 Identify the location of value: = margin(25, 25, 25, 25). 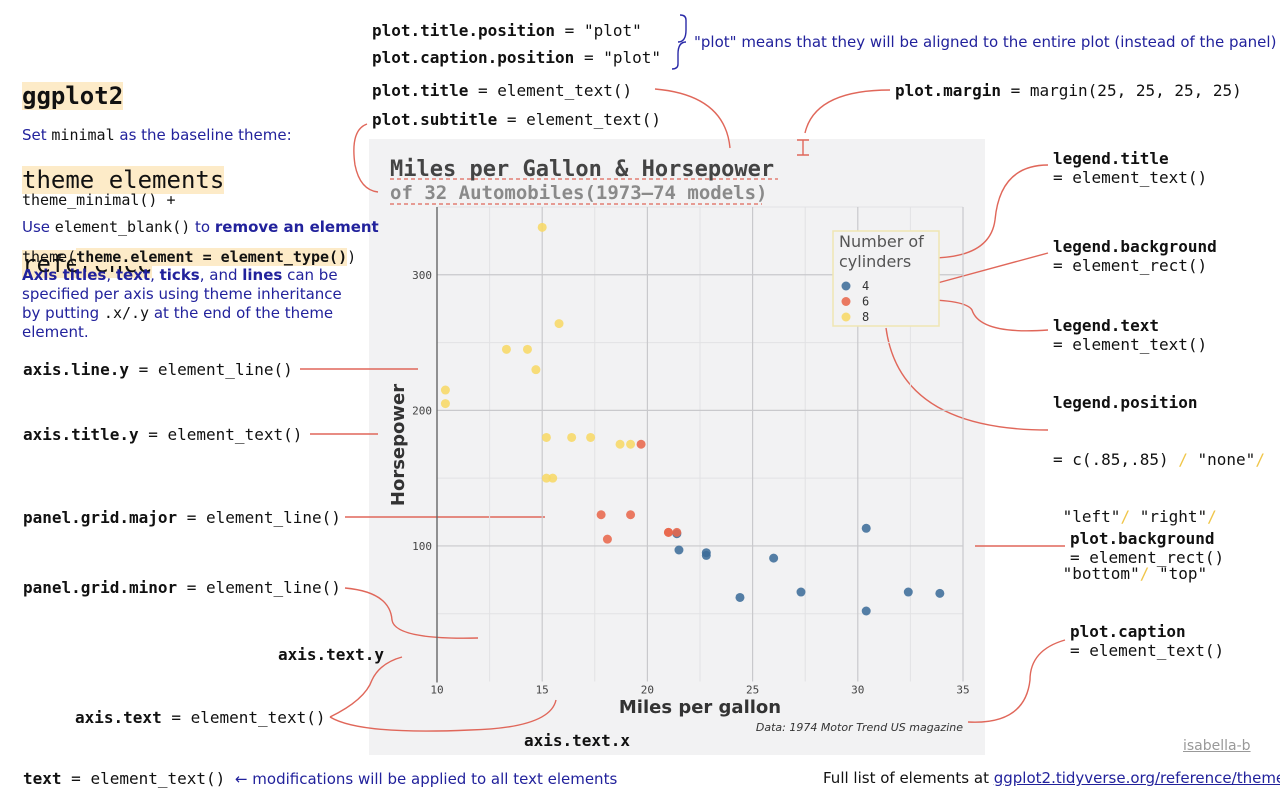
(1126, 90).